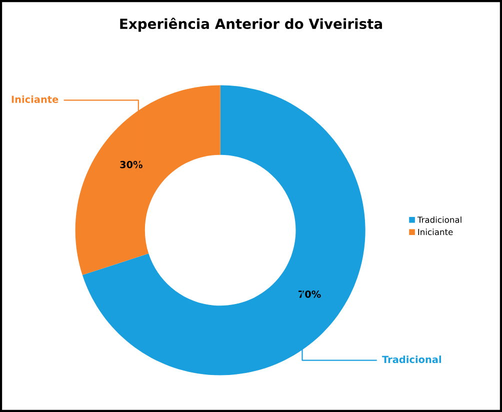 The image size is (502, 412). Describe the element at coordinates (131, 164) in the screenshot. I see `data-label: 30%` at that location.